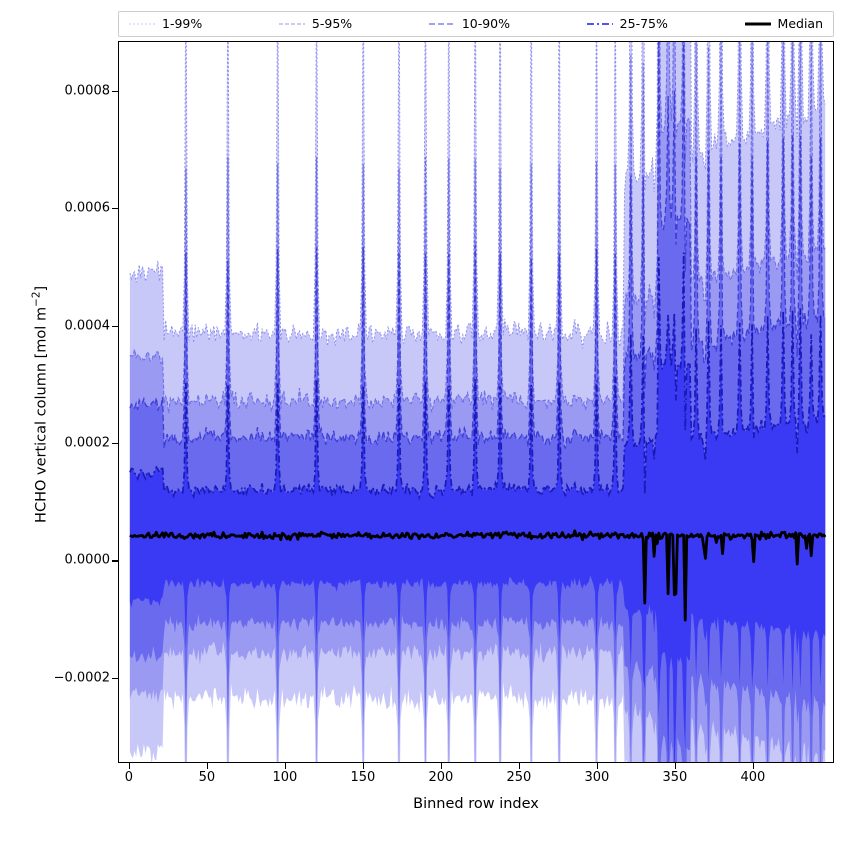 The height and width of the screenshot is (850, 850). Describe the element at coordinates (87, 326) in the screenshot. I see `y-tick-label: 0.0004` at that location.